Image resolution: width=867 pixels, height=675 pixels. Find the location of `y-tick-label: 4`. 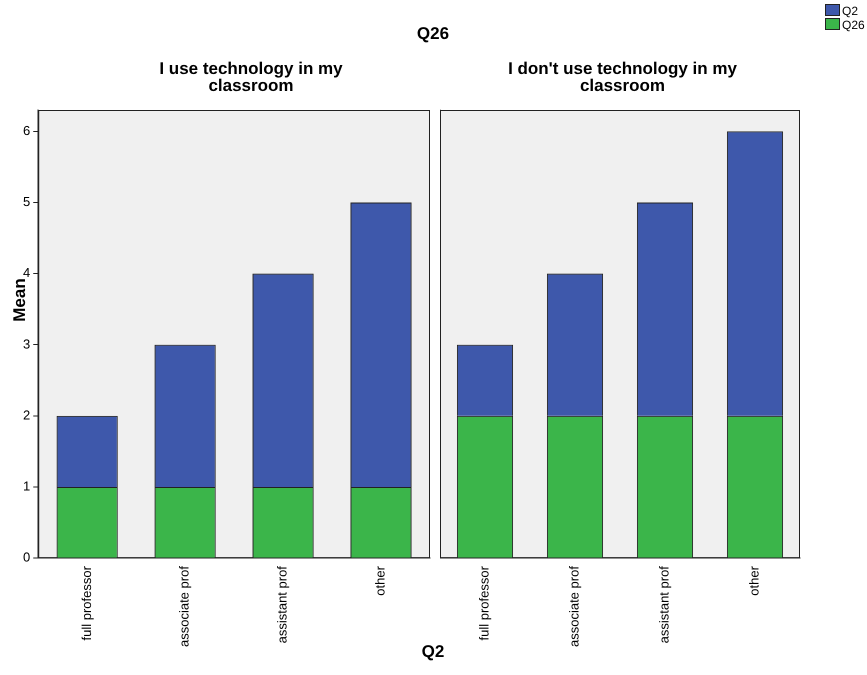

y-tick-label: 4 is located at coordinates (26, 272).